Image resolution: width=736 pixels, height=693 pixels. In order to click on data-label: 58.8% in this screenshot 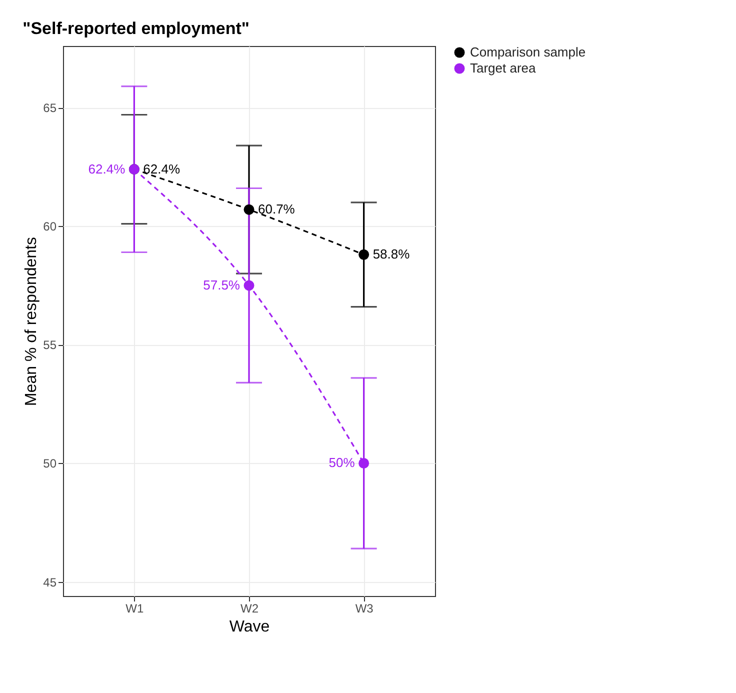, I will do `click(391, 254)`.